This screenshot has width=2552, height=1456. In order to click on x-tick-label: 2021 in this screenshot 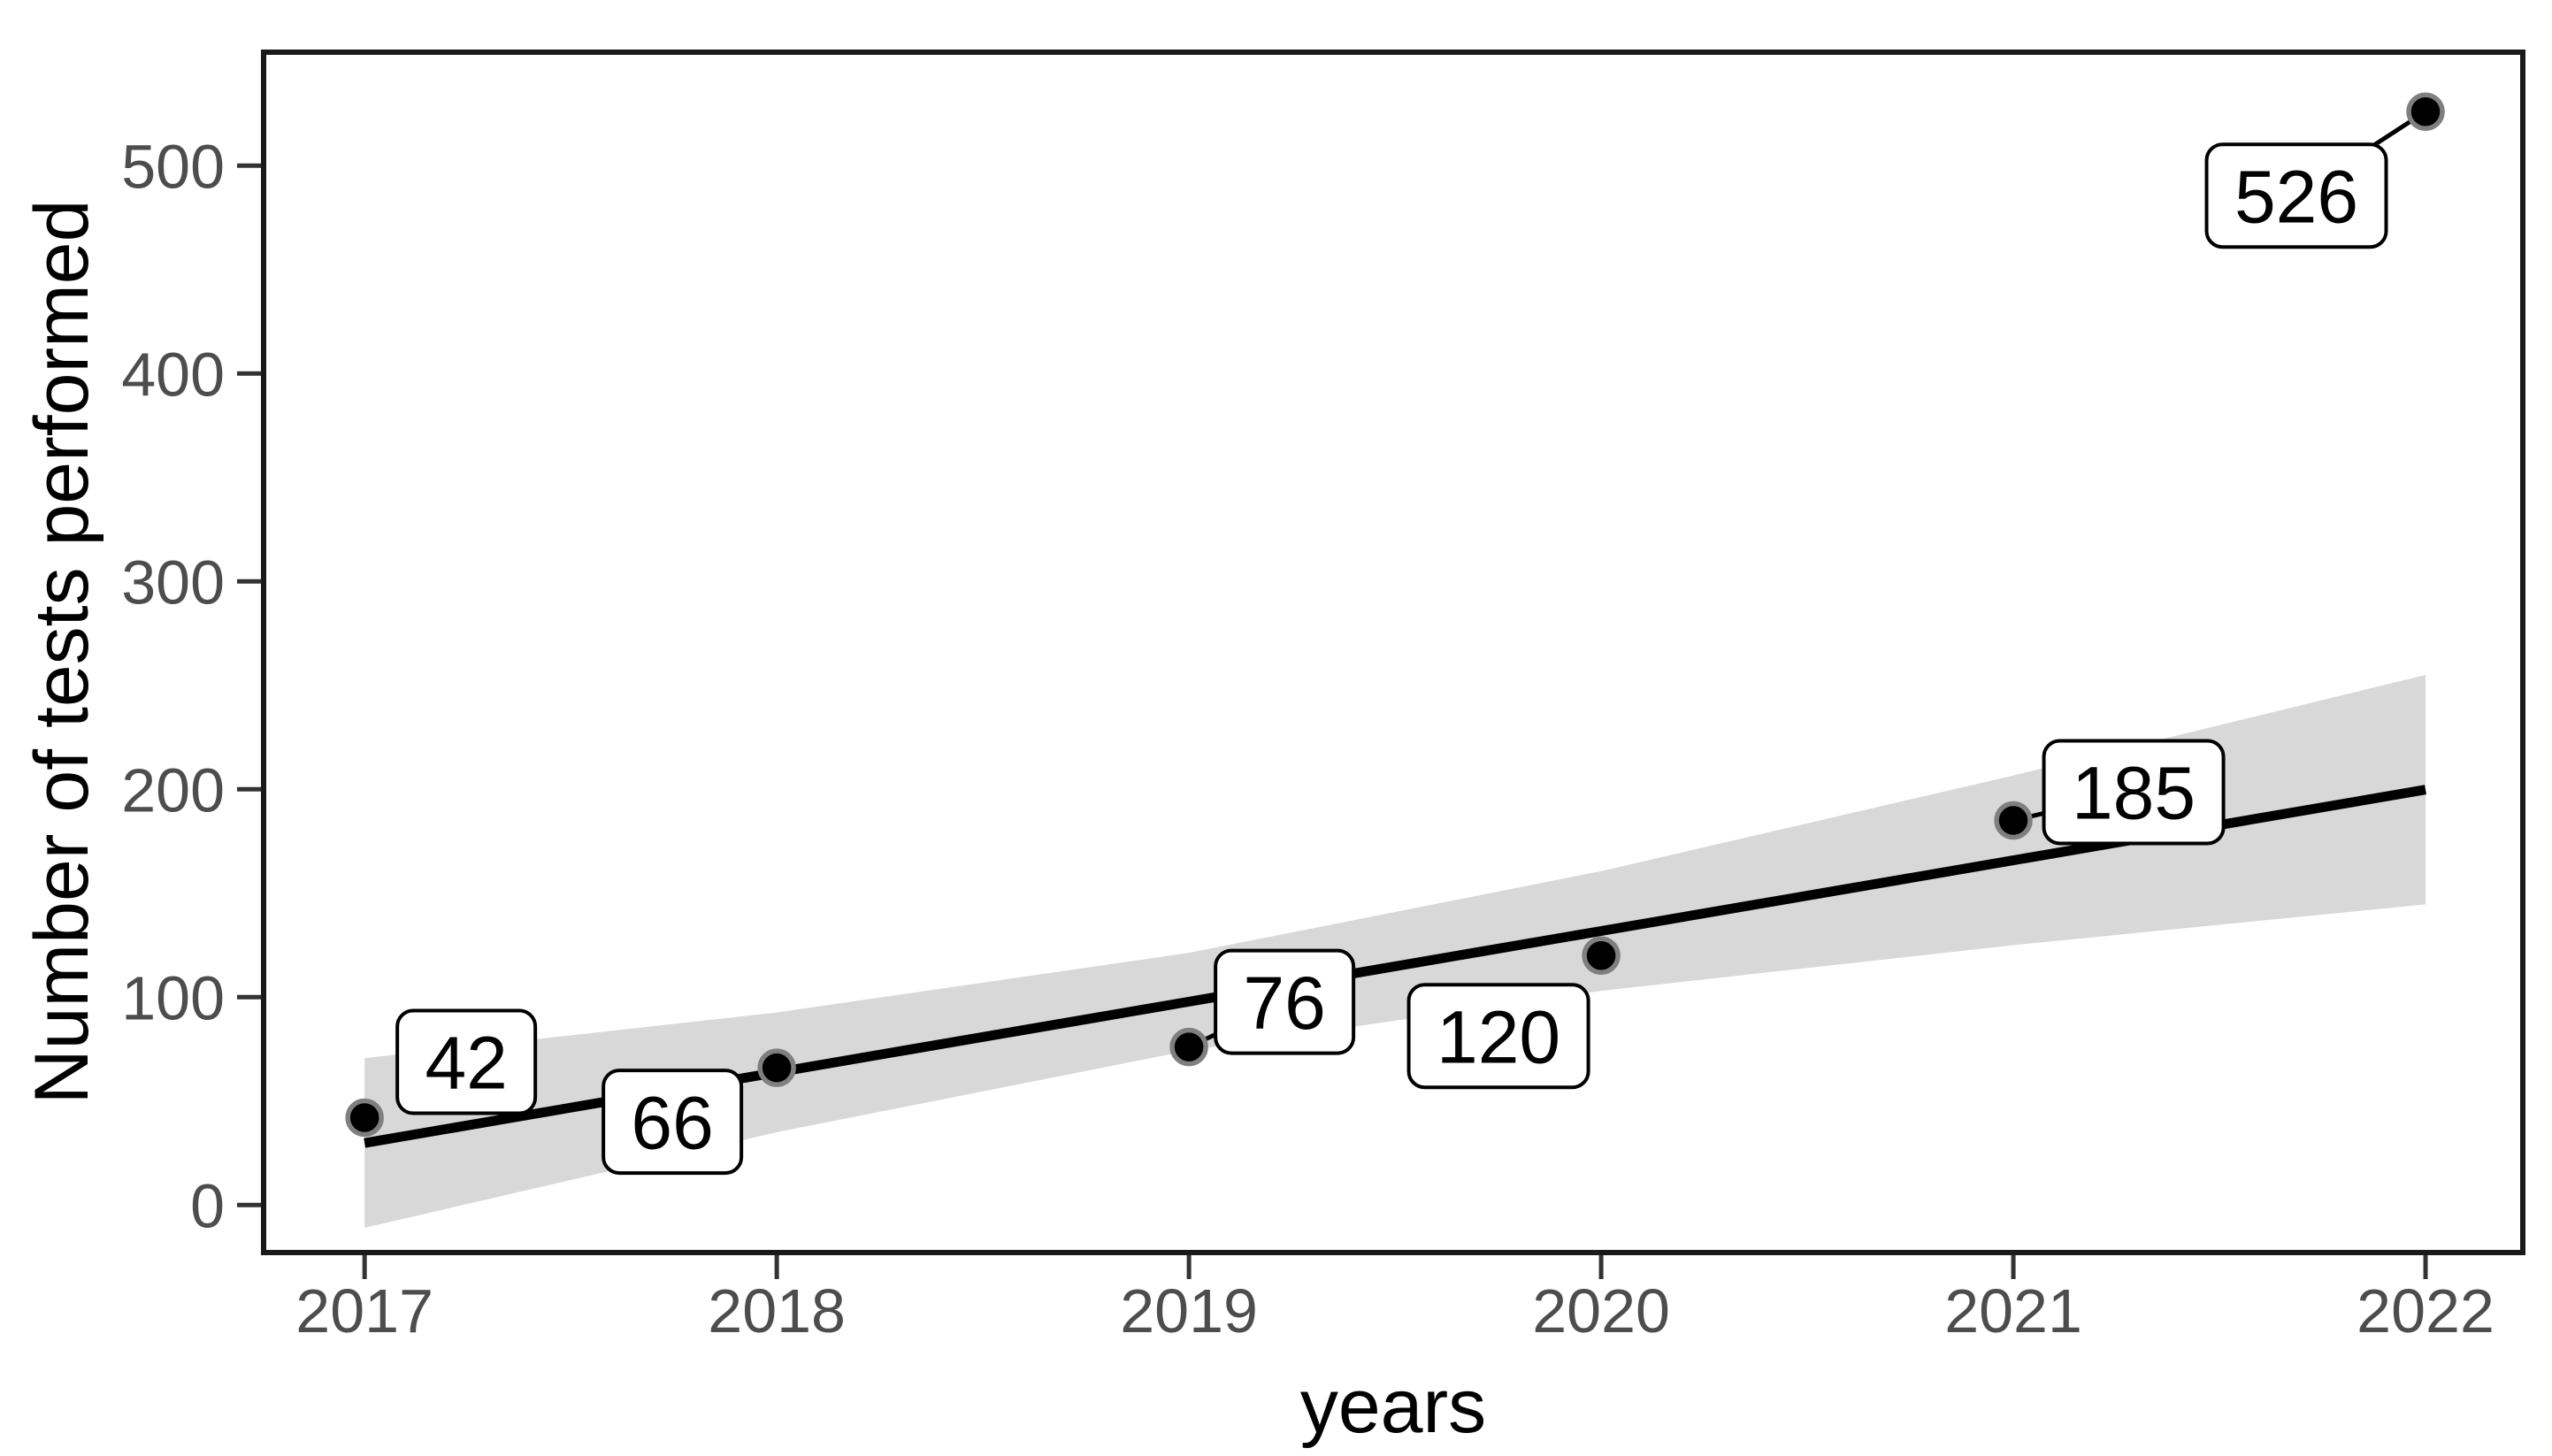, I will do `click(2013, 1310)`.